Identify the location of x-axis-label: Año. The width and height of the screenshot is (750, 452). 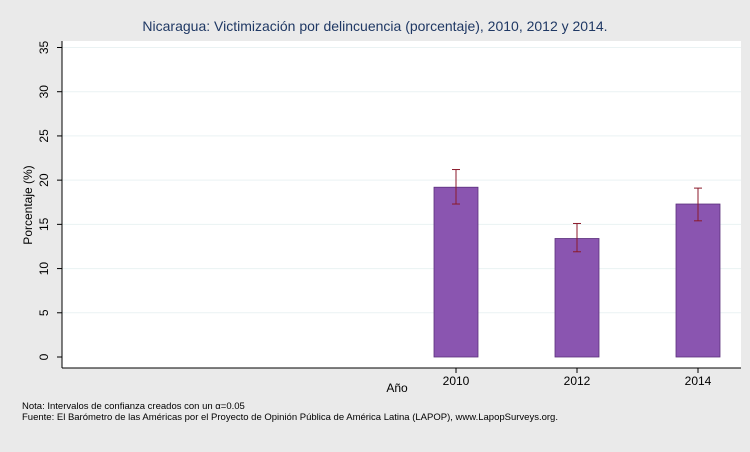
(397, 388).